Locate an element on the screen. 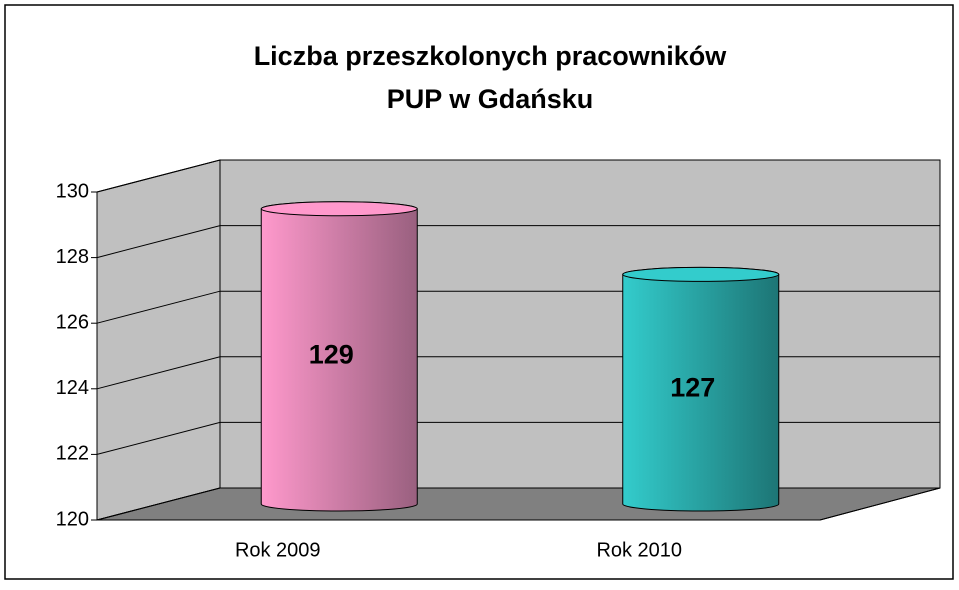  data-label: 129 is located at coordinates (331, 355).